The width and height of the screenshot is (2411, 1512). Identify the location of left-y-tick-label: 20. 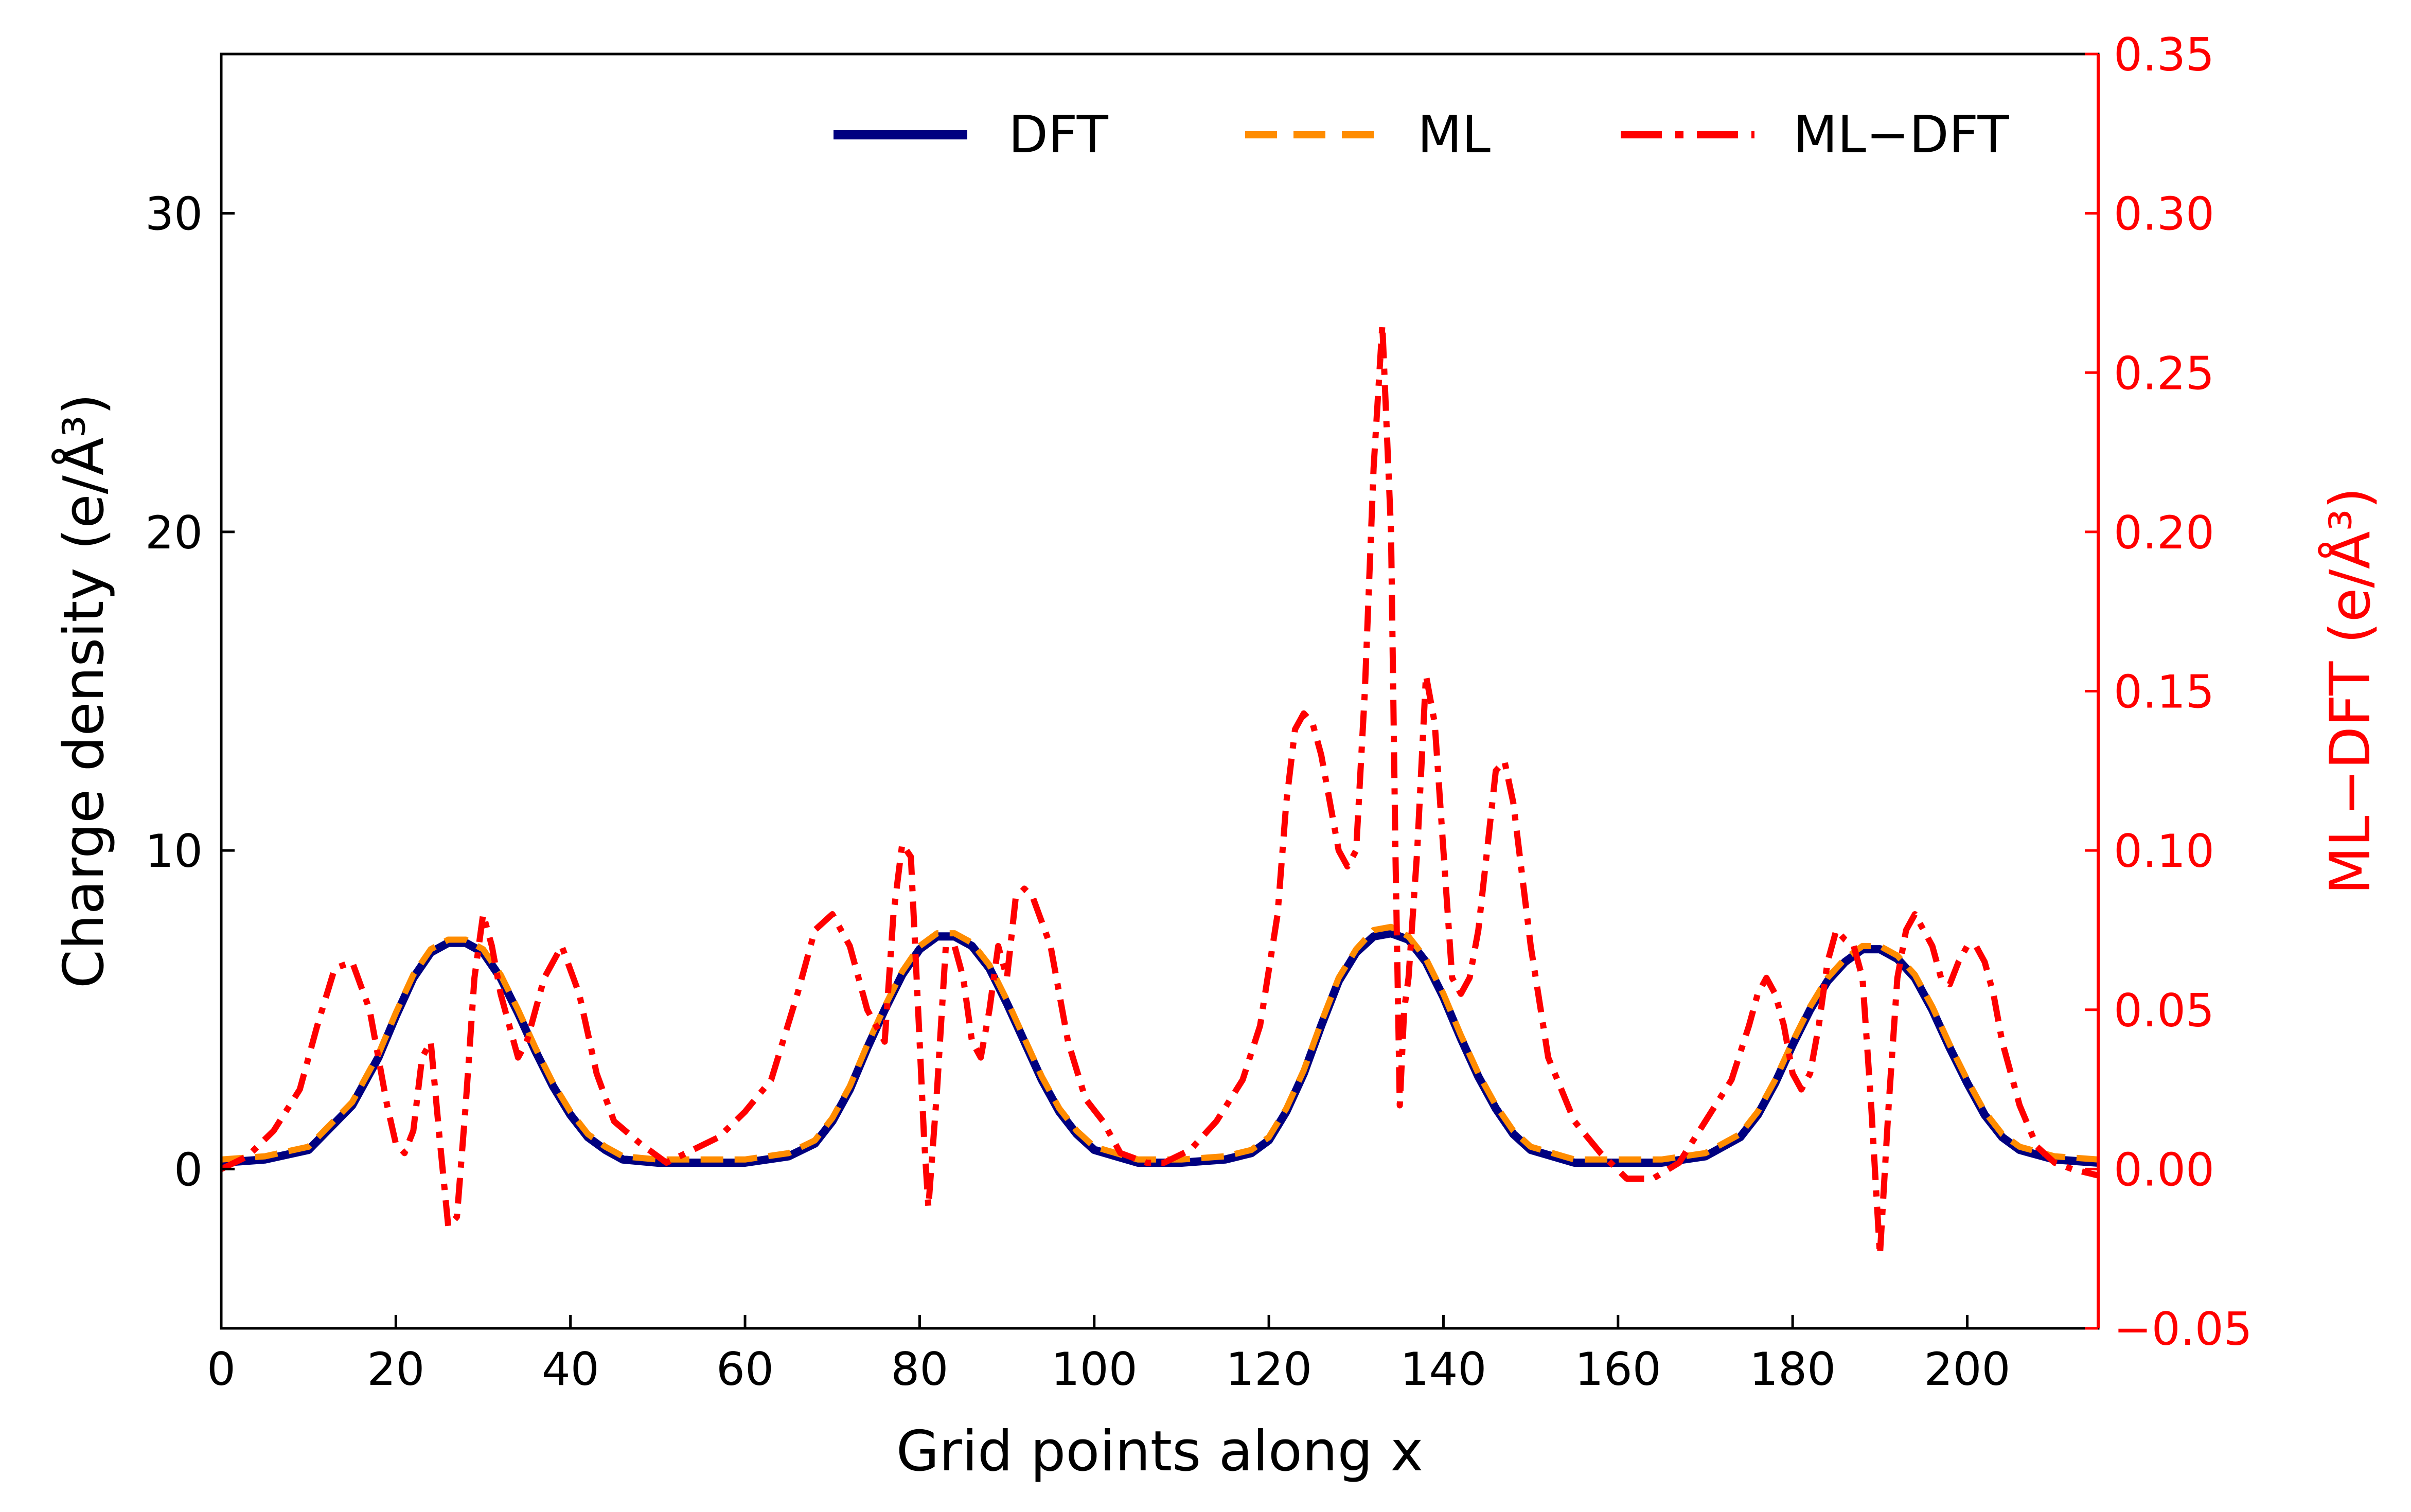
(174, 532).